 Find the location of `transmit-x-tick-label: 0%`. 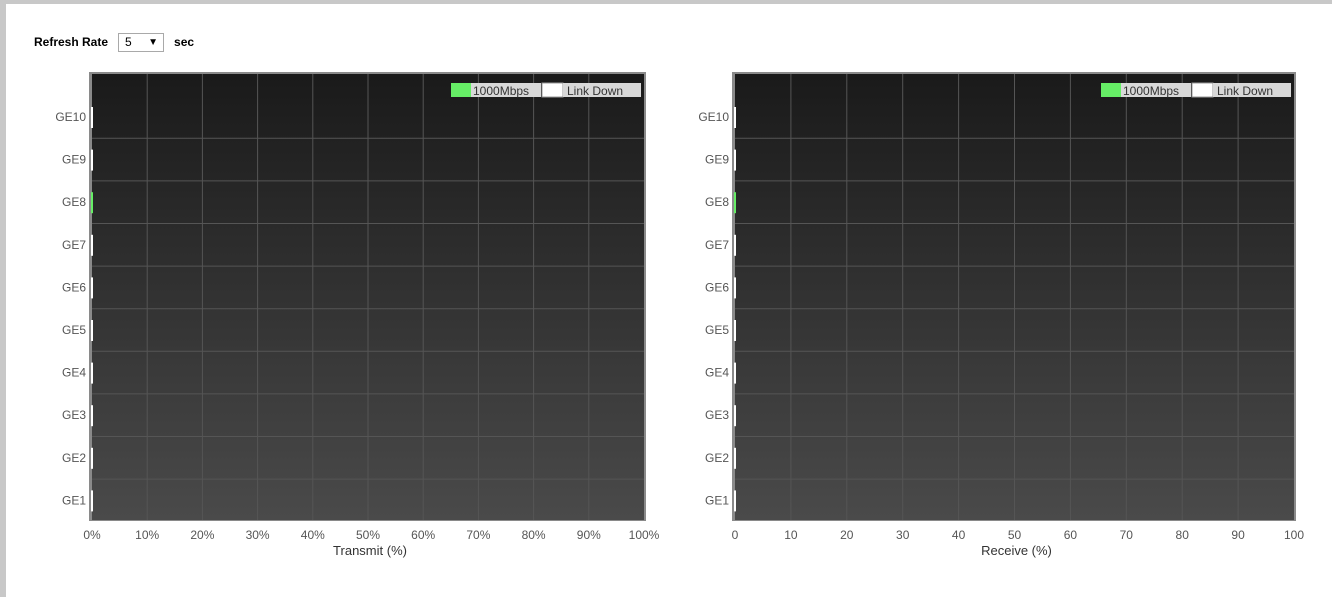

transmit-x-tick-label: 0% is located at coordinates (92, 535).